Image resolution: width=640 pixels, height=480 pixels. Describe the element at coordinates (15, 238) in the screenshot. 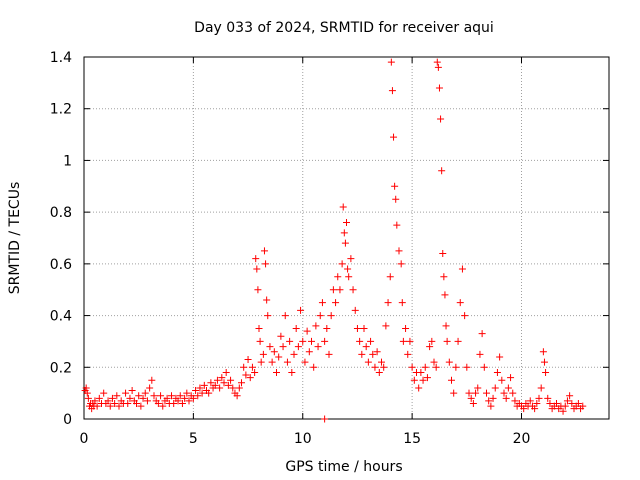

I see `y-axis-title: SRMTID / TECUs` at that location.